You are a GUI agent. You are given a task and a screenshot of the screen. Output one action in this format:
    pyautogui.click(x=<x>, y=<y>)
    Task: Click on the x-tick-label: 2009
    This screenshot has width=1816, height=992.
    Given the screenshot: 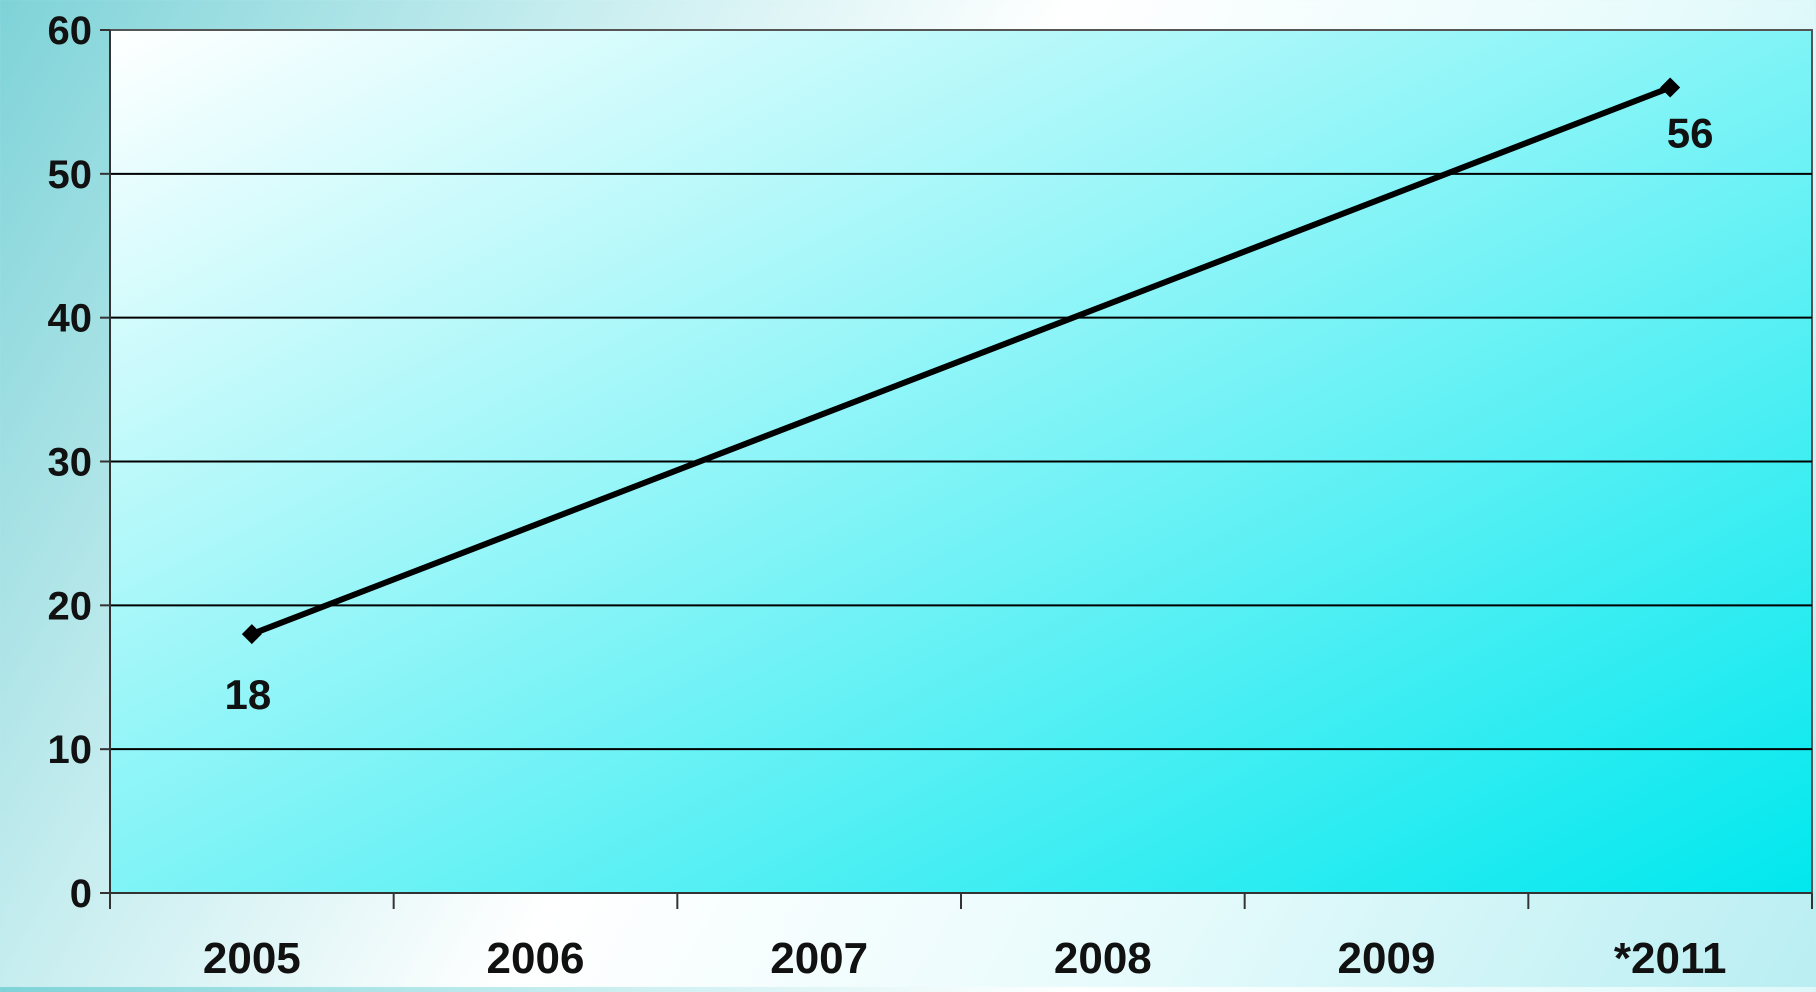 What is the action you would take?
    pyautogui.click(x=1387, y=958)
    